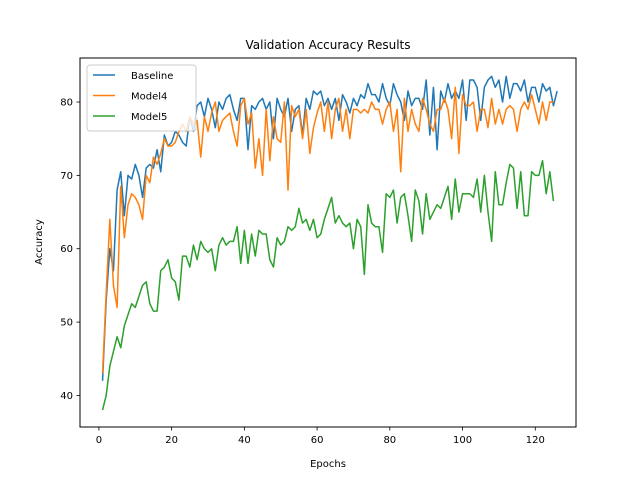 The width and height of the screenshot is (640, 480). Describe the element at coordinates (99, 440) in the screenshot. I see `x-tick-label: 0` at that location.